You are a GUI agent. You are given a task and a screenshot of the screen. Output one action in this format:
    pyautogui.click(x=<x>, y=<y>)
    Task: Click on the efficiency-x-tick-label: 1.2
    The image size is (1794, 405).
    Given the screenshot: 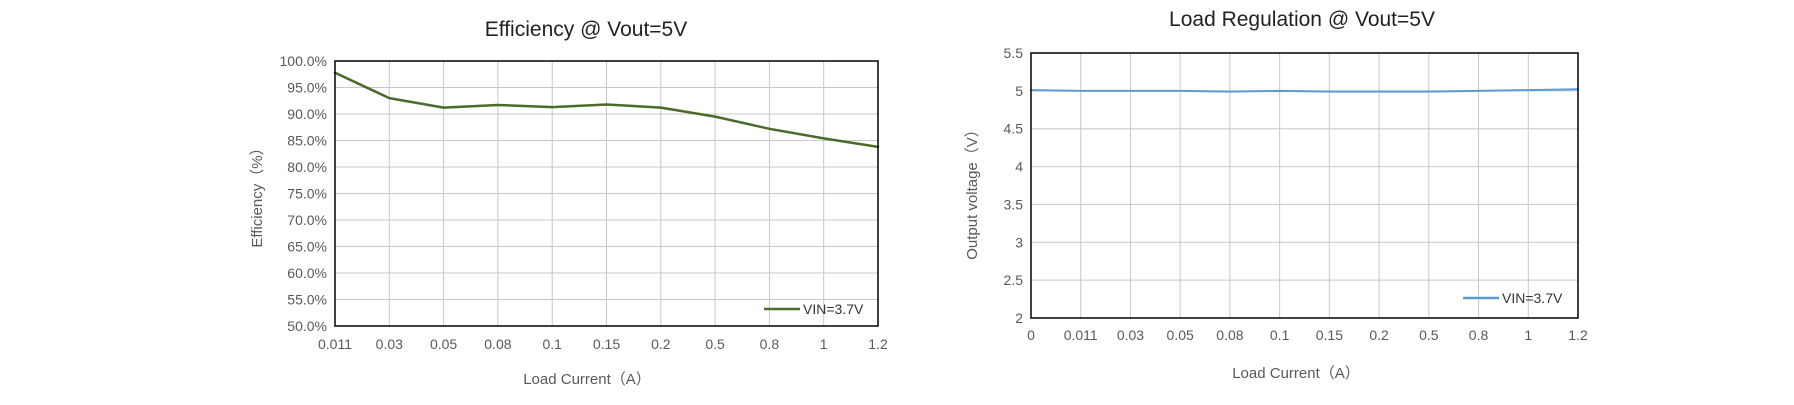 What is the action you would take?
    pyautogui.click(x=878, y=344)
    